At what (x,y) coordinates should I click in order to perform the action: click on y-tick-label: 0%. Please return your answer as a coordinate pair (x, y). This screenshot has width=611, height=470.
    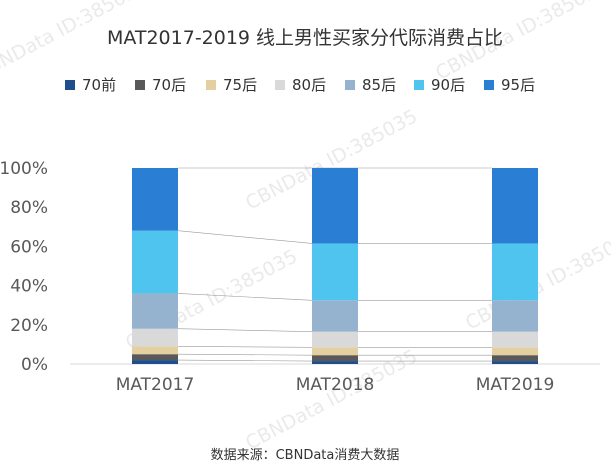
    Looking at the image, I should click on (34, 365).